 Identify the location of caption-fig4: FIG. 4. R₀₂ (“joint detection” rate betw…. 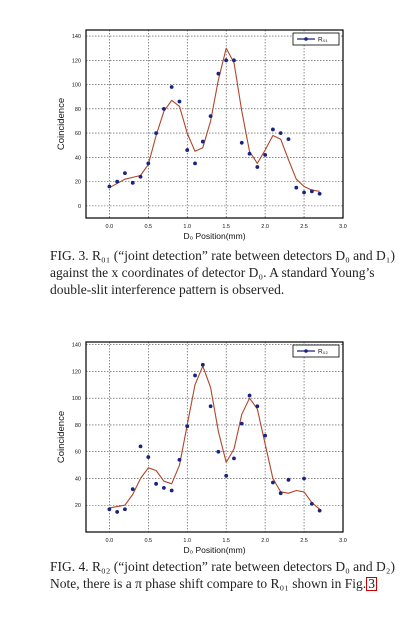
(222, 575).